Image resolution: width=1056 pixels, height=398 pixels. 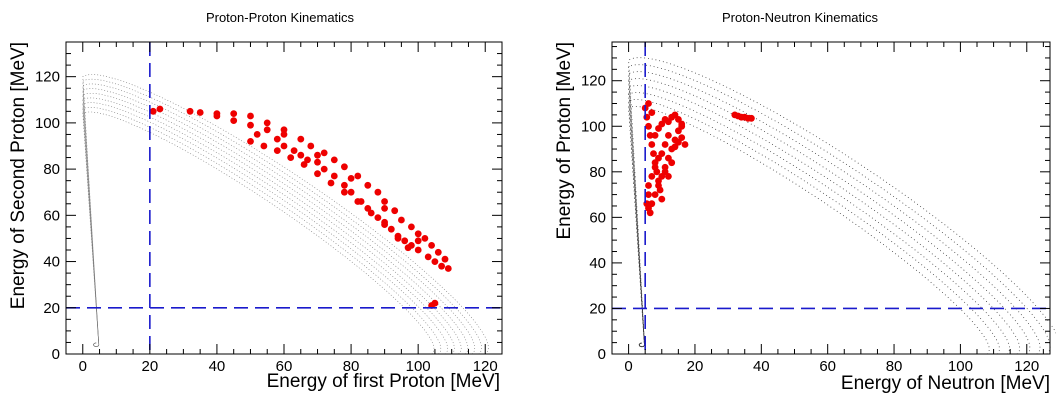 I want to click on y-tick-label: 60, so click(x=51, y=215).